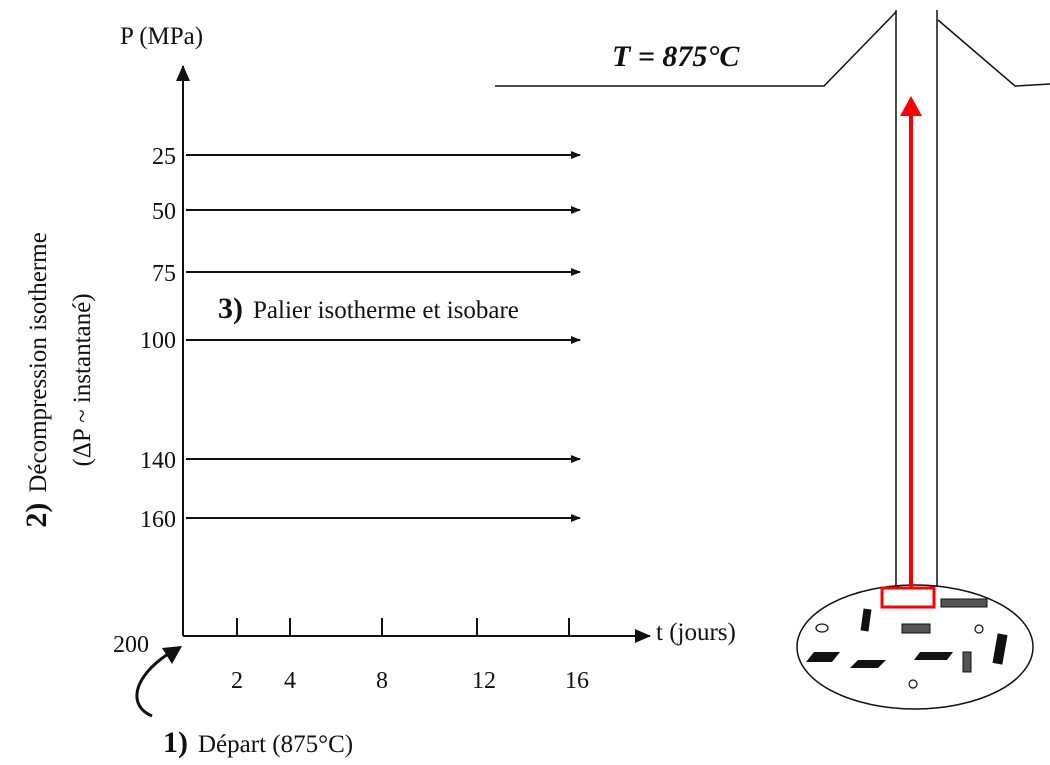 The width and height of the screenshot is (1050, 765). I want to click on step1-label: 1) Départ (875°C), so click(258, 742).